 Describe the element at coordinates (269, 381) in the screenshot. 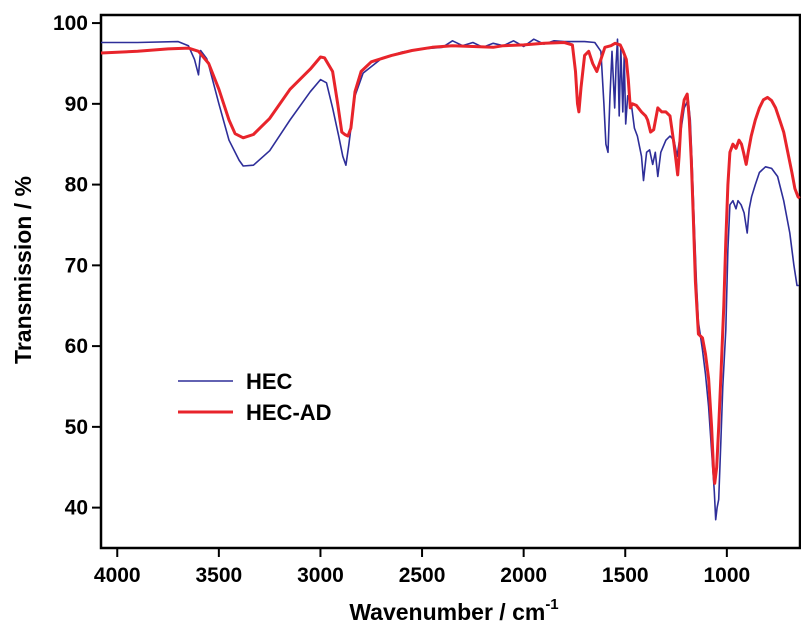

I see `legend-label-hec: HEC` at that location.